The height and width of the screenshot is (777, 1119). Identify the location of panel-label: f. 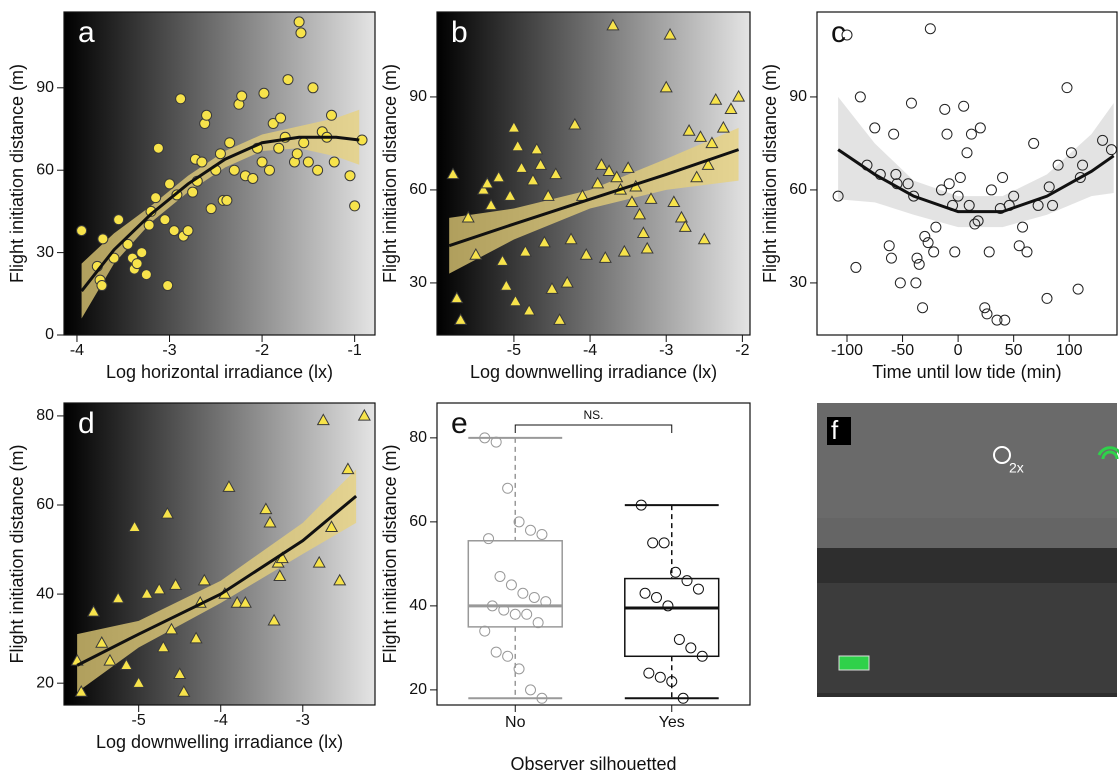
(835, 430).